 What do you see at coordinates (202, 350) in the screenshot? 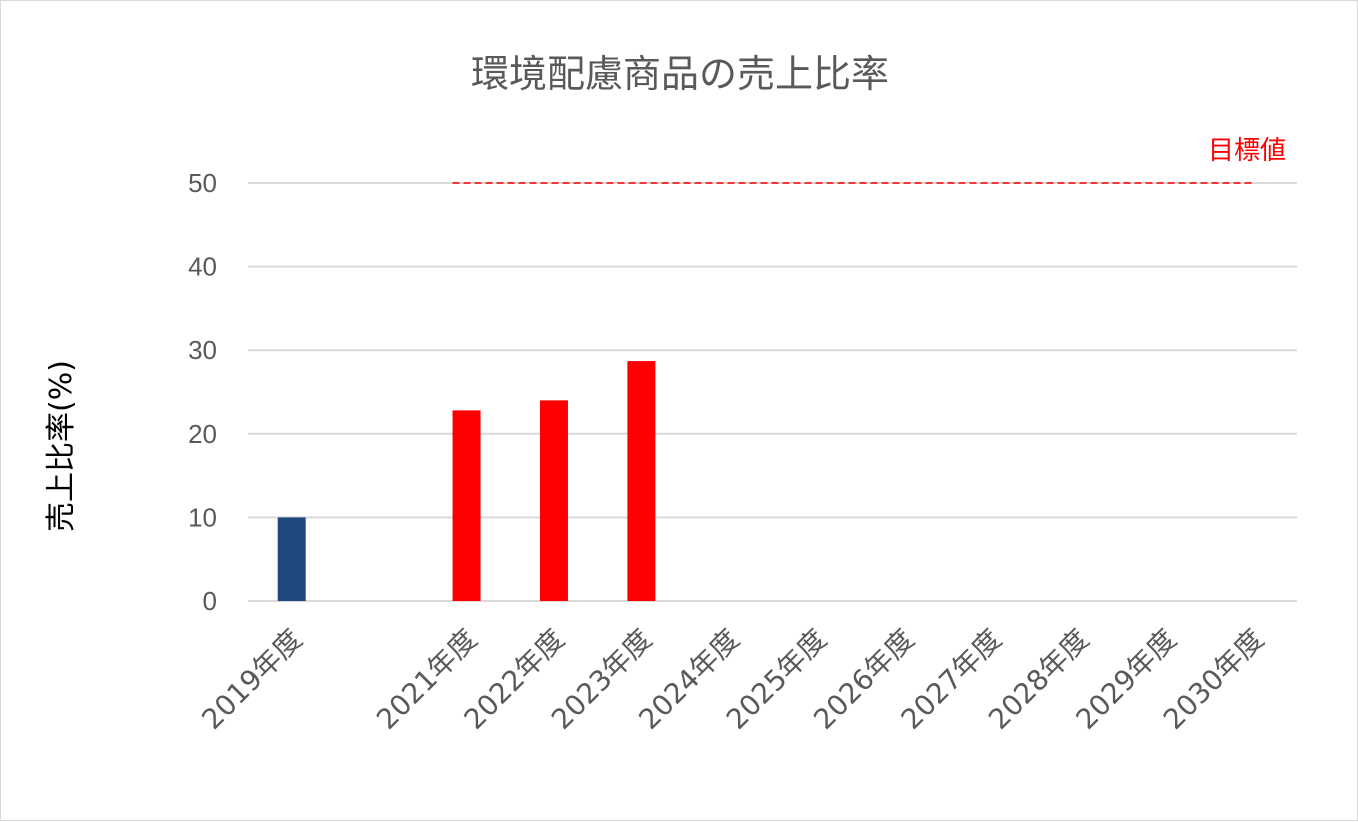
I see `y-tick-label: 30` at bounding box center [202, 350].